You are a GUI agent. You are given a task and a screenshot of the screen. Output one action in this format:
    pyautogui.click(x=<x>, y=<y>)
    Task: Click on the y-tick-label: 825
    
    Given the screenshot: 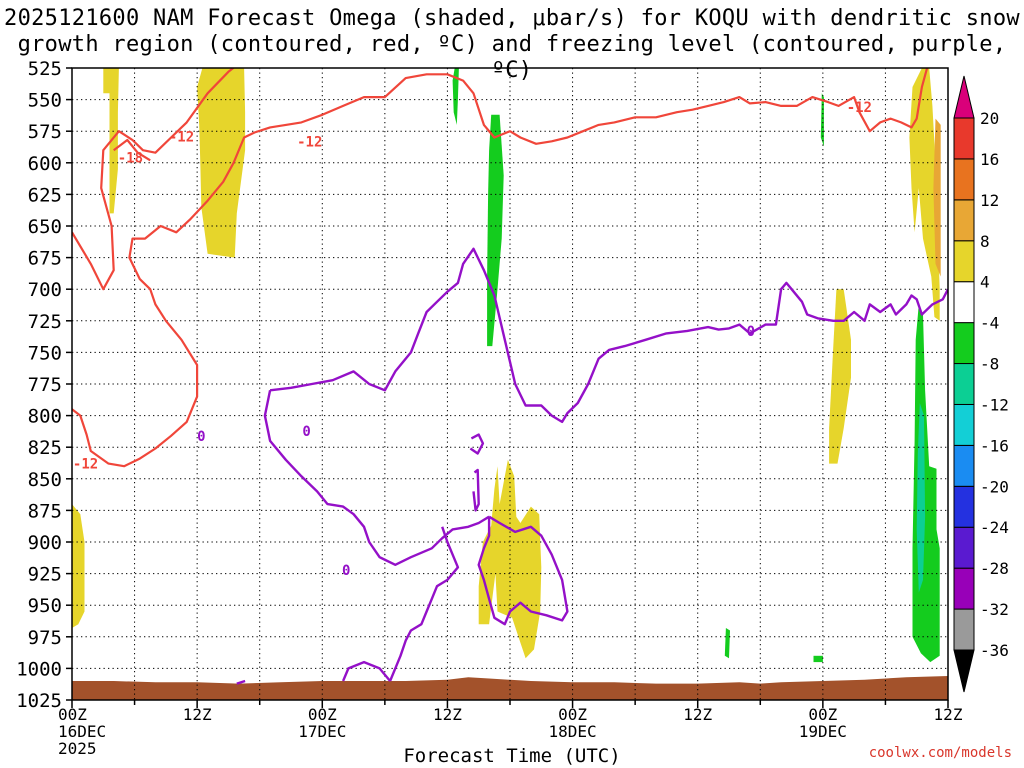 What is the action you would take?
    pyautogui.click(x=45, y=448)
    